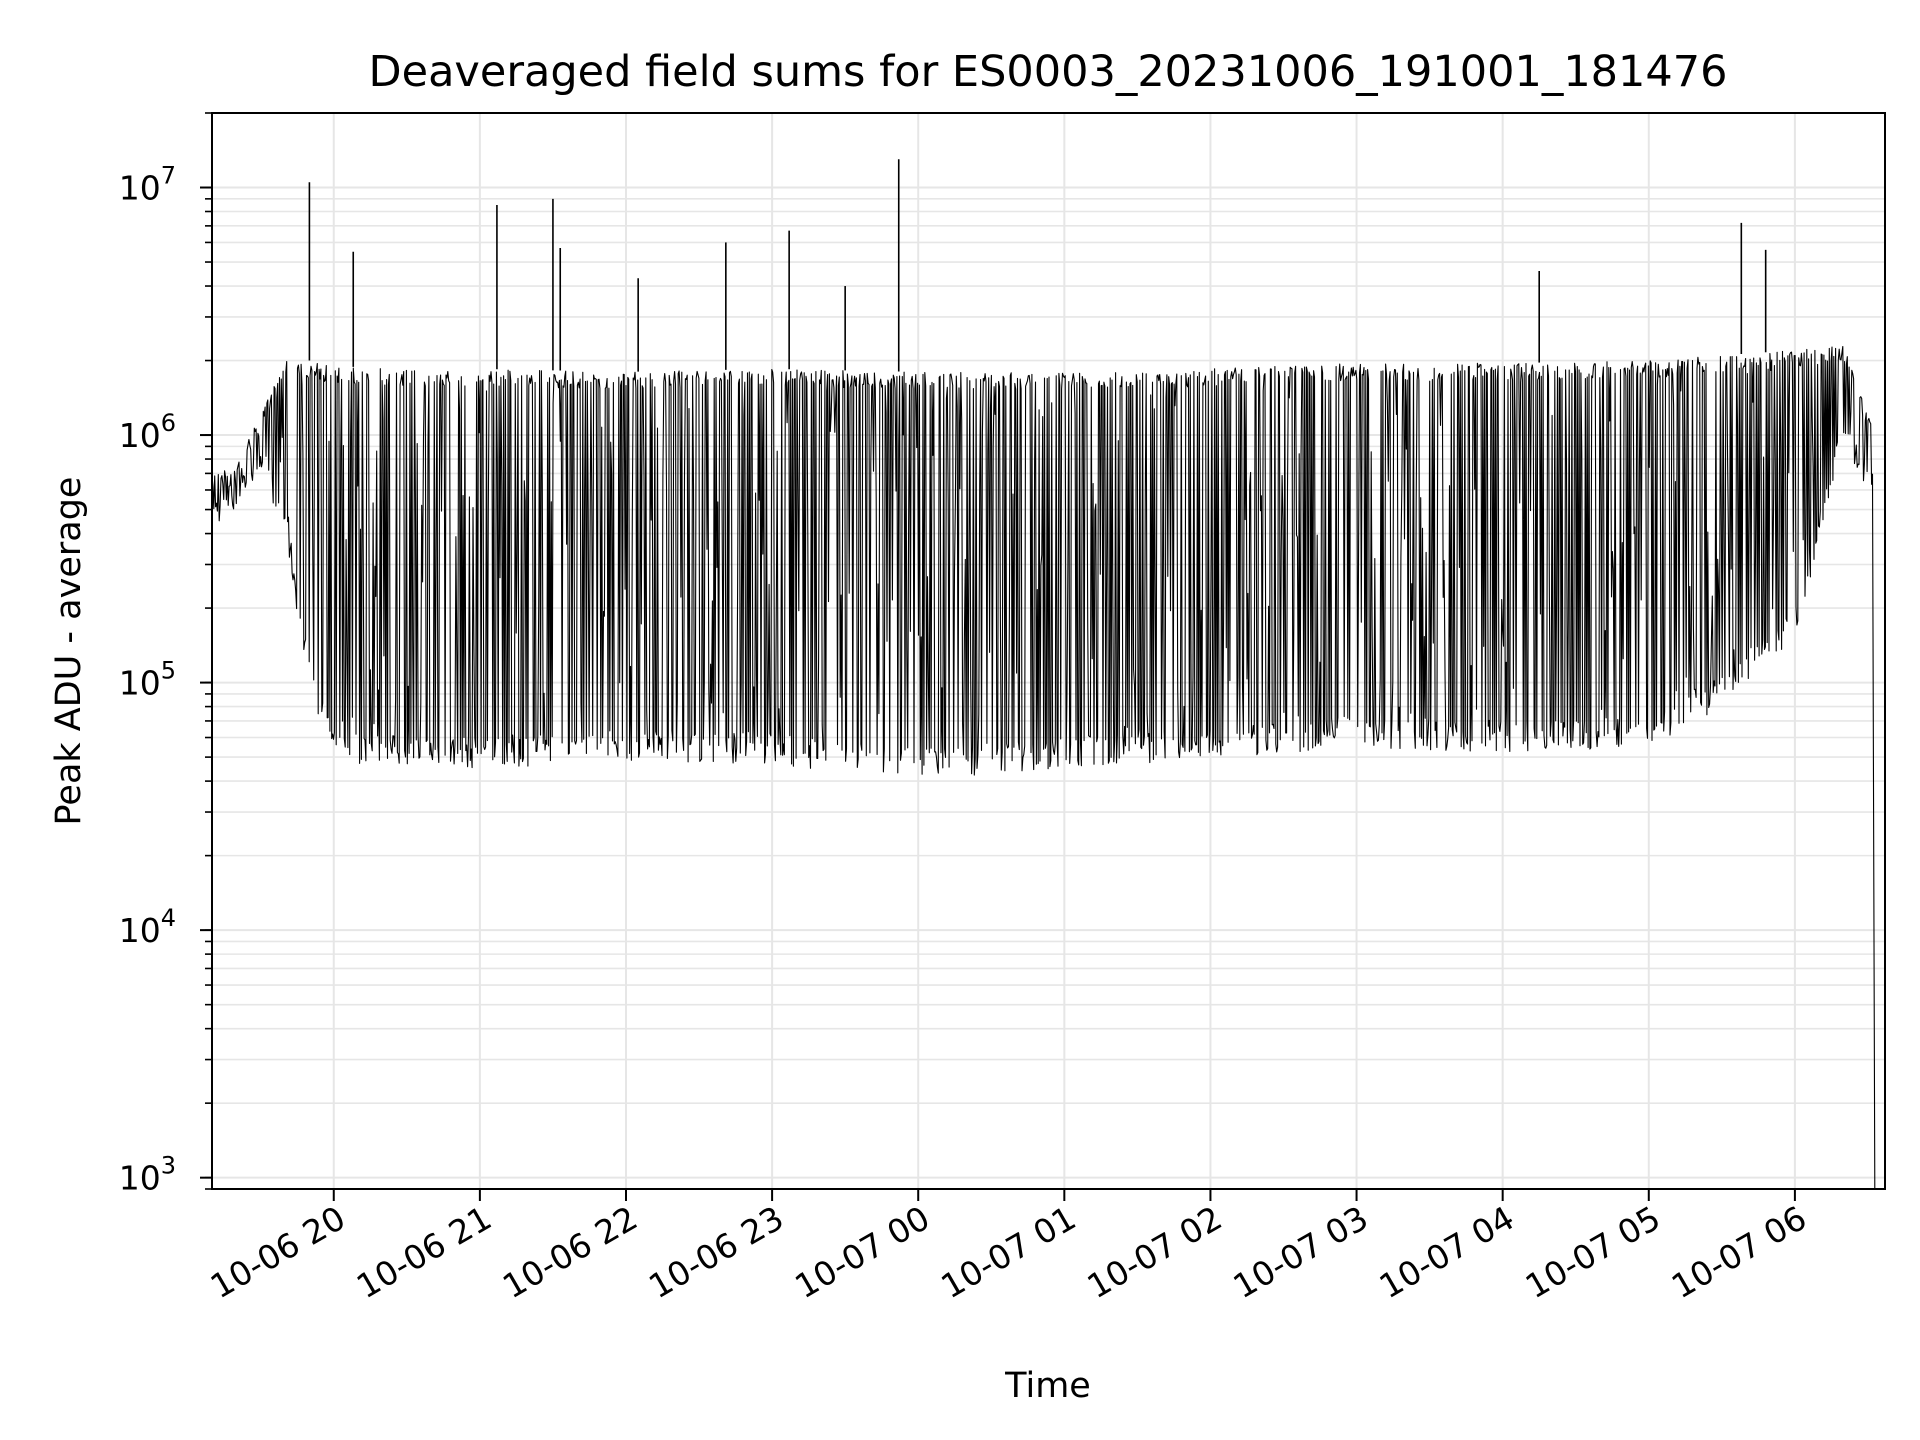 The image size is (1920, 1440). I want to click on y-tick-exponent: 3, so click(168, 1166).